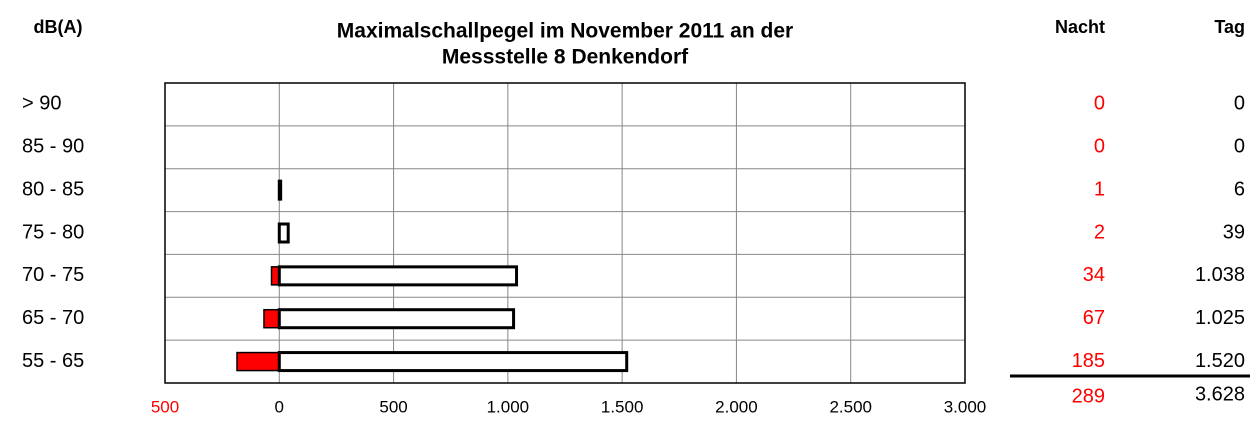 The width and height of the screenshot is (1257, 423). I want to click on value-label: 6, so click(1239, 189).